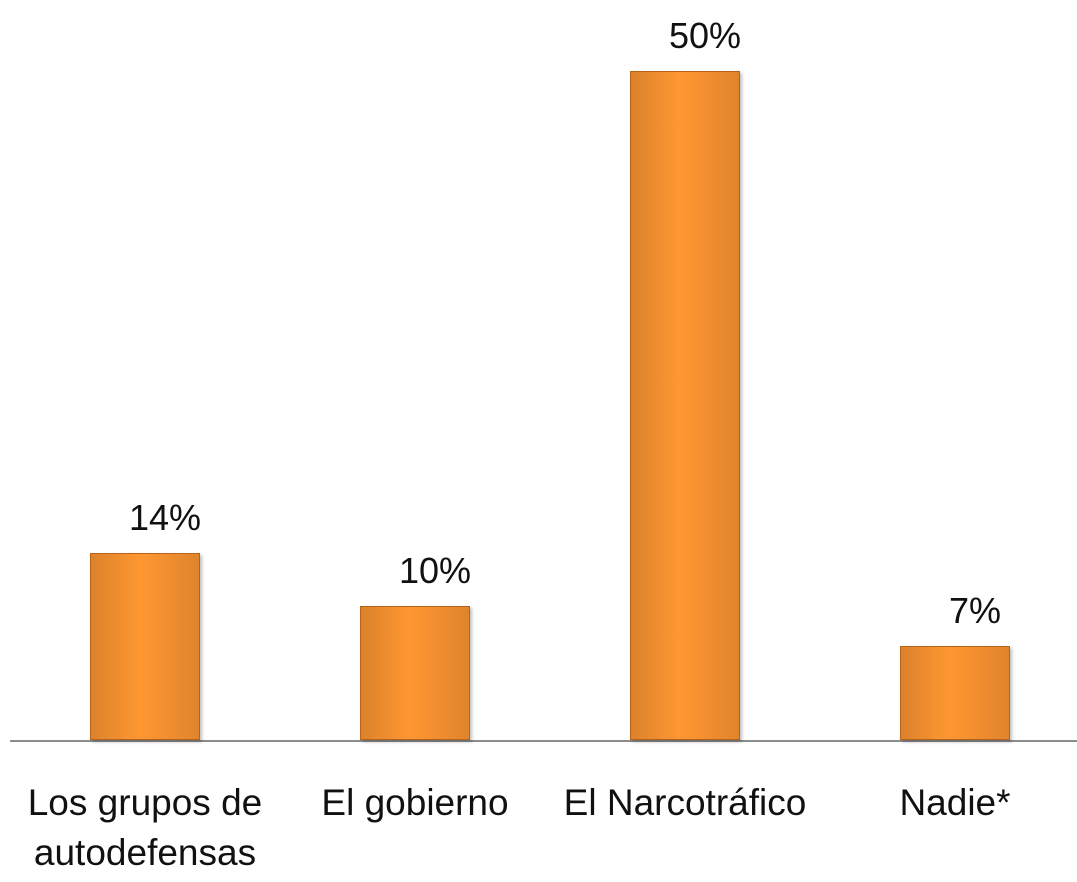 The height and width of the screenshot is (882, 1077). I want to click on value-label: 14%, so click(165, 517).